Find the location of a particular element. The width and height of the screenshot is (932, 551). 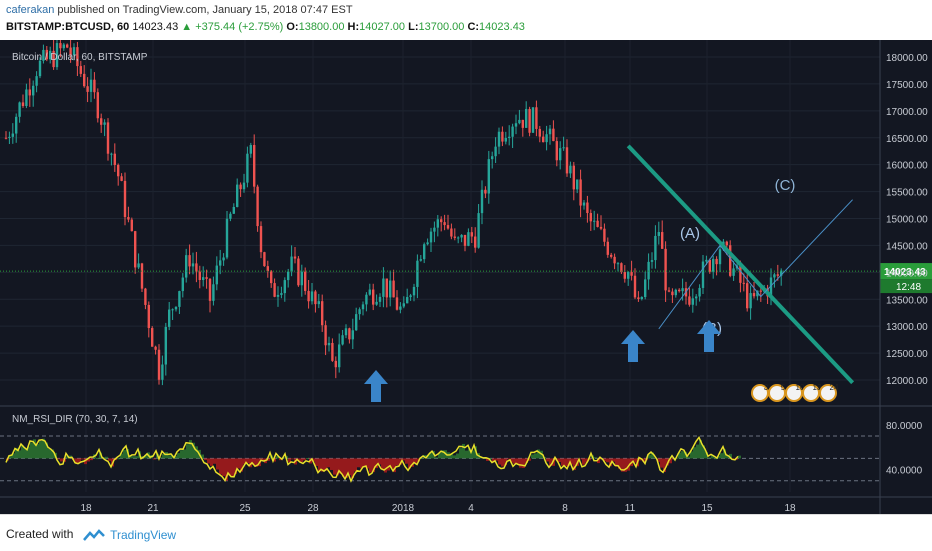

y-tick-label: 15000.00 is located at coordinates (907, 220).